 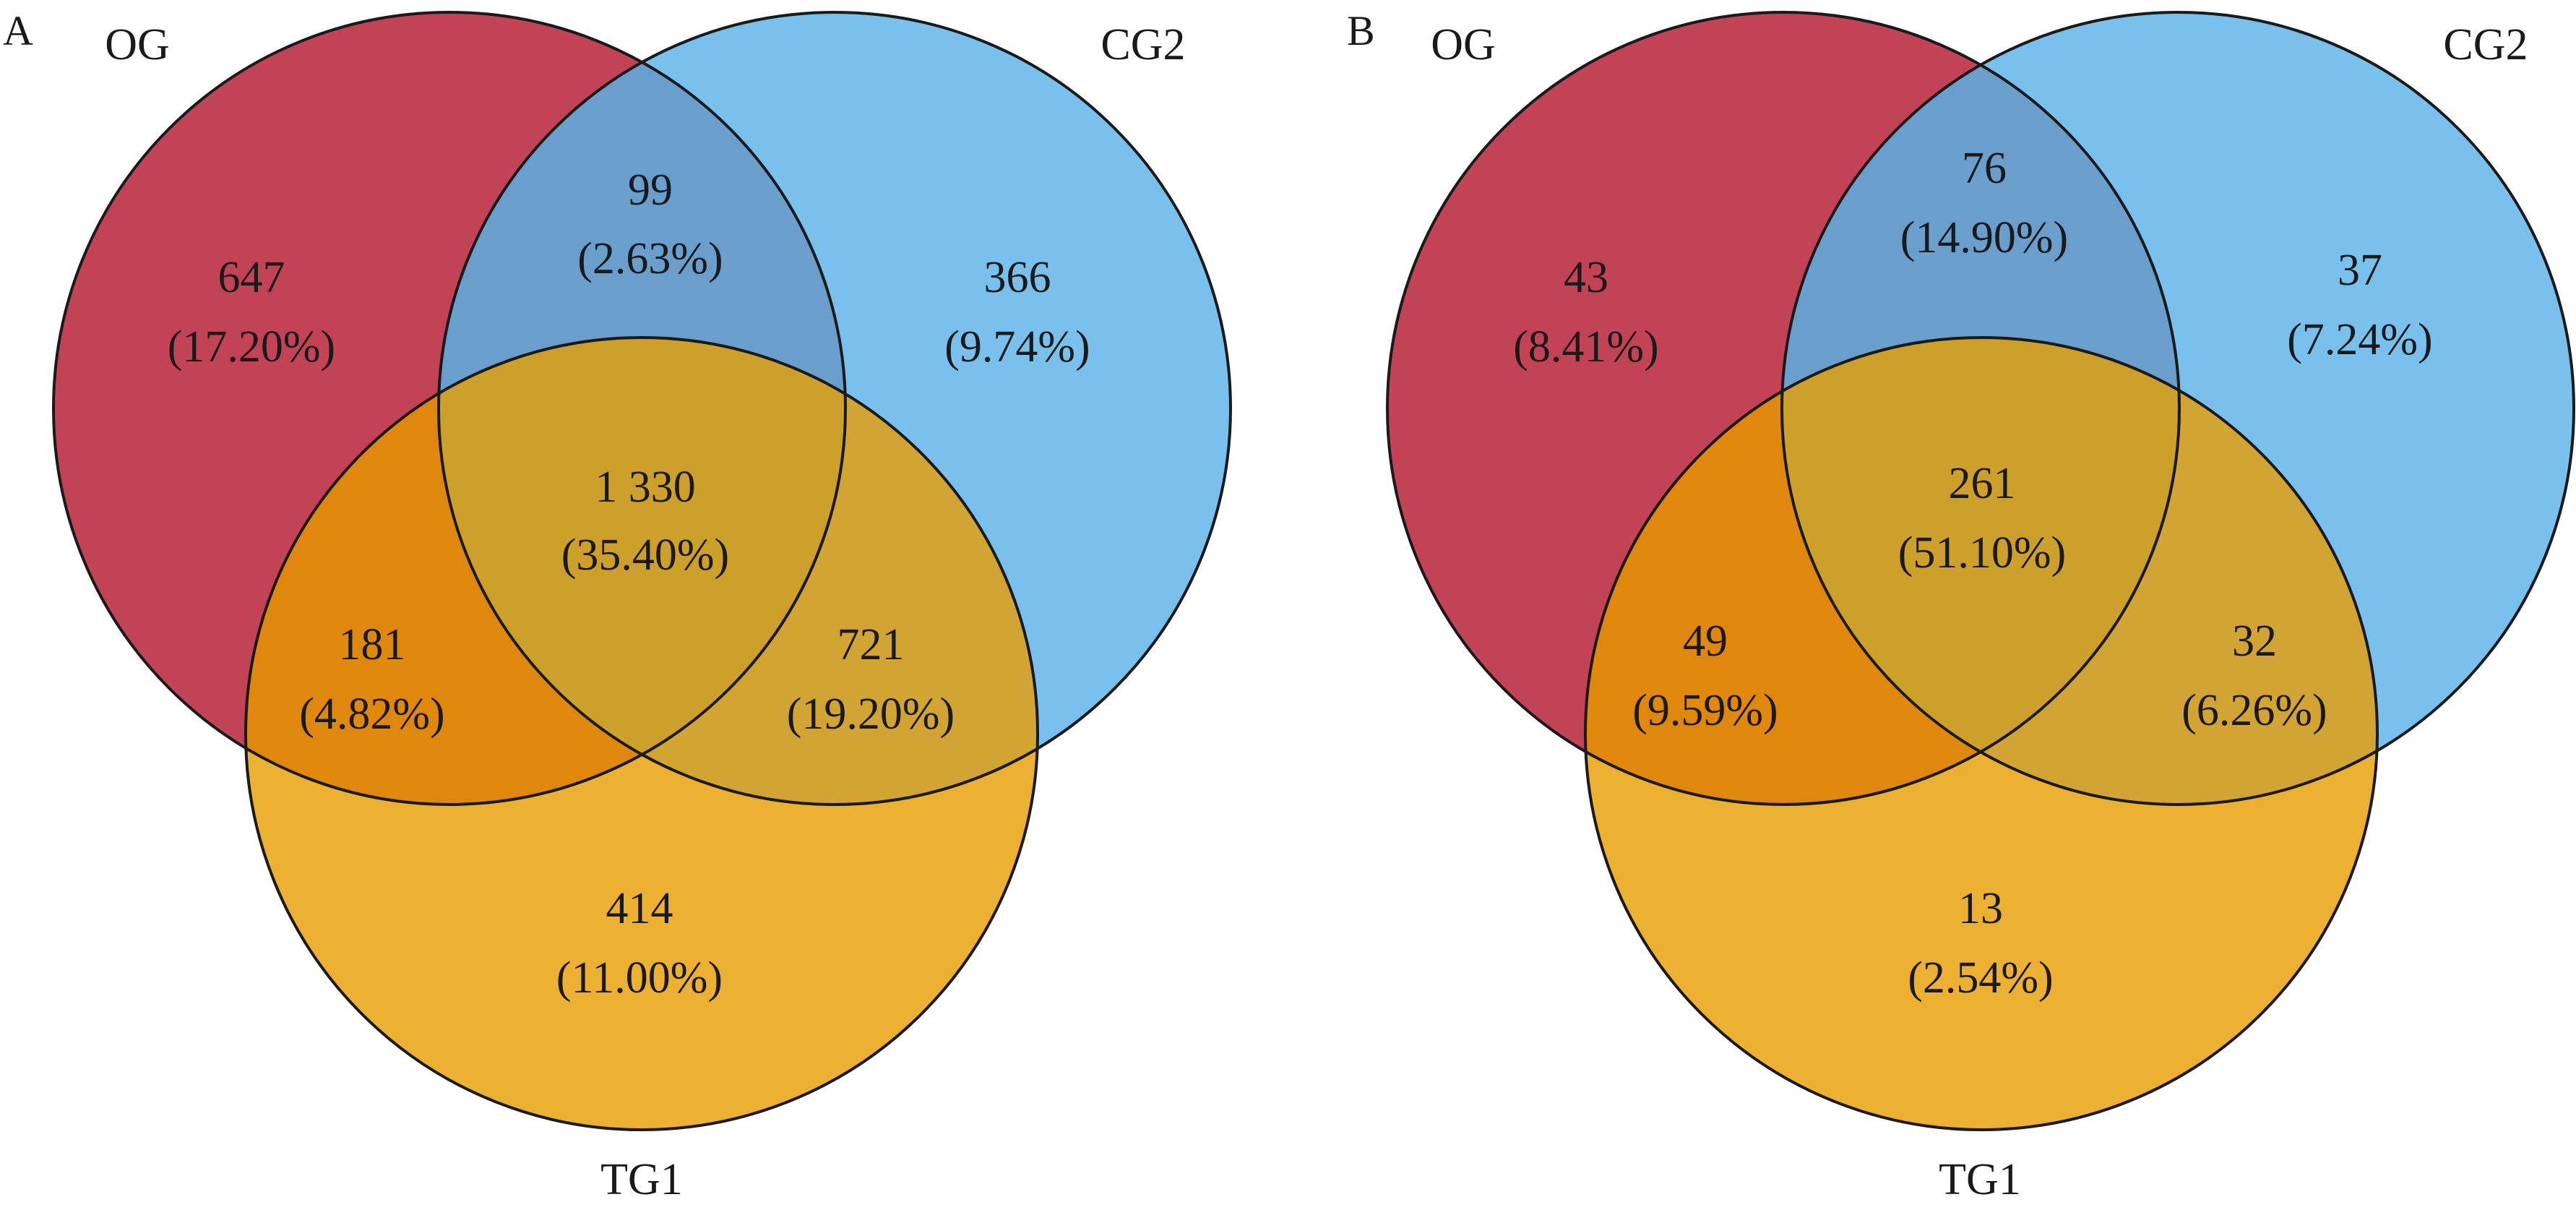 I want to click on region-tg1-only-count: 414, so click(x=639, y=908).